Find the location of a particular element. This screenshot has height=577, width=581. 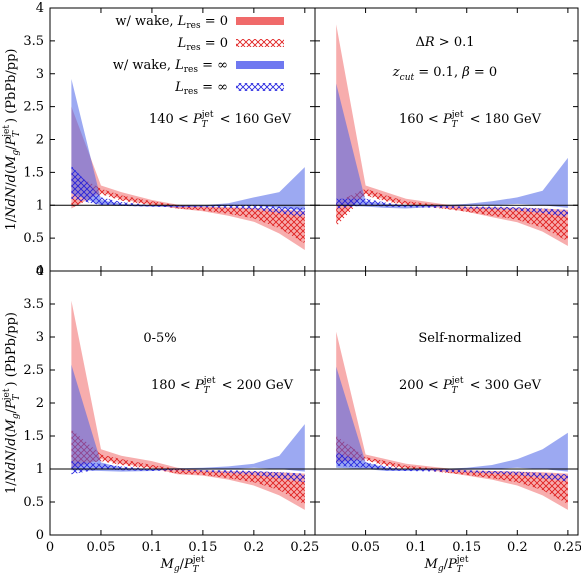

band-lresinf-bottom-right is located at coordinates (452, 467).